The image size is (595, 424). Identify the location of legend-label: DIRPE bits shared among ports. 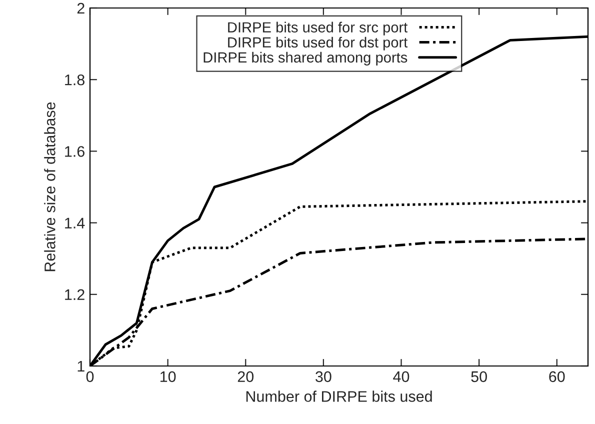
(306, 59).